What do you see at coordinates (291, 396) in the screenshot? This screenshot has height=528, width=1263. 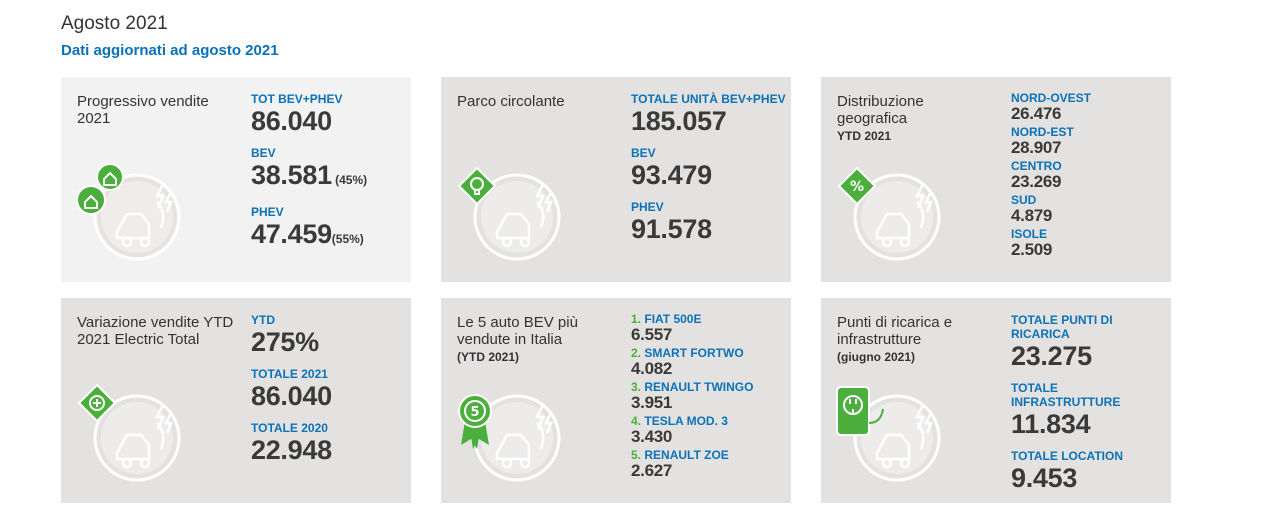 I see `stat-value-totale-2021: 86.040` at bounding box center [291, 396].